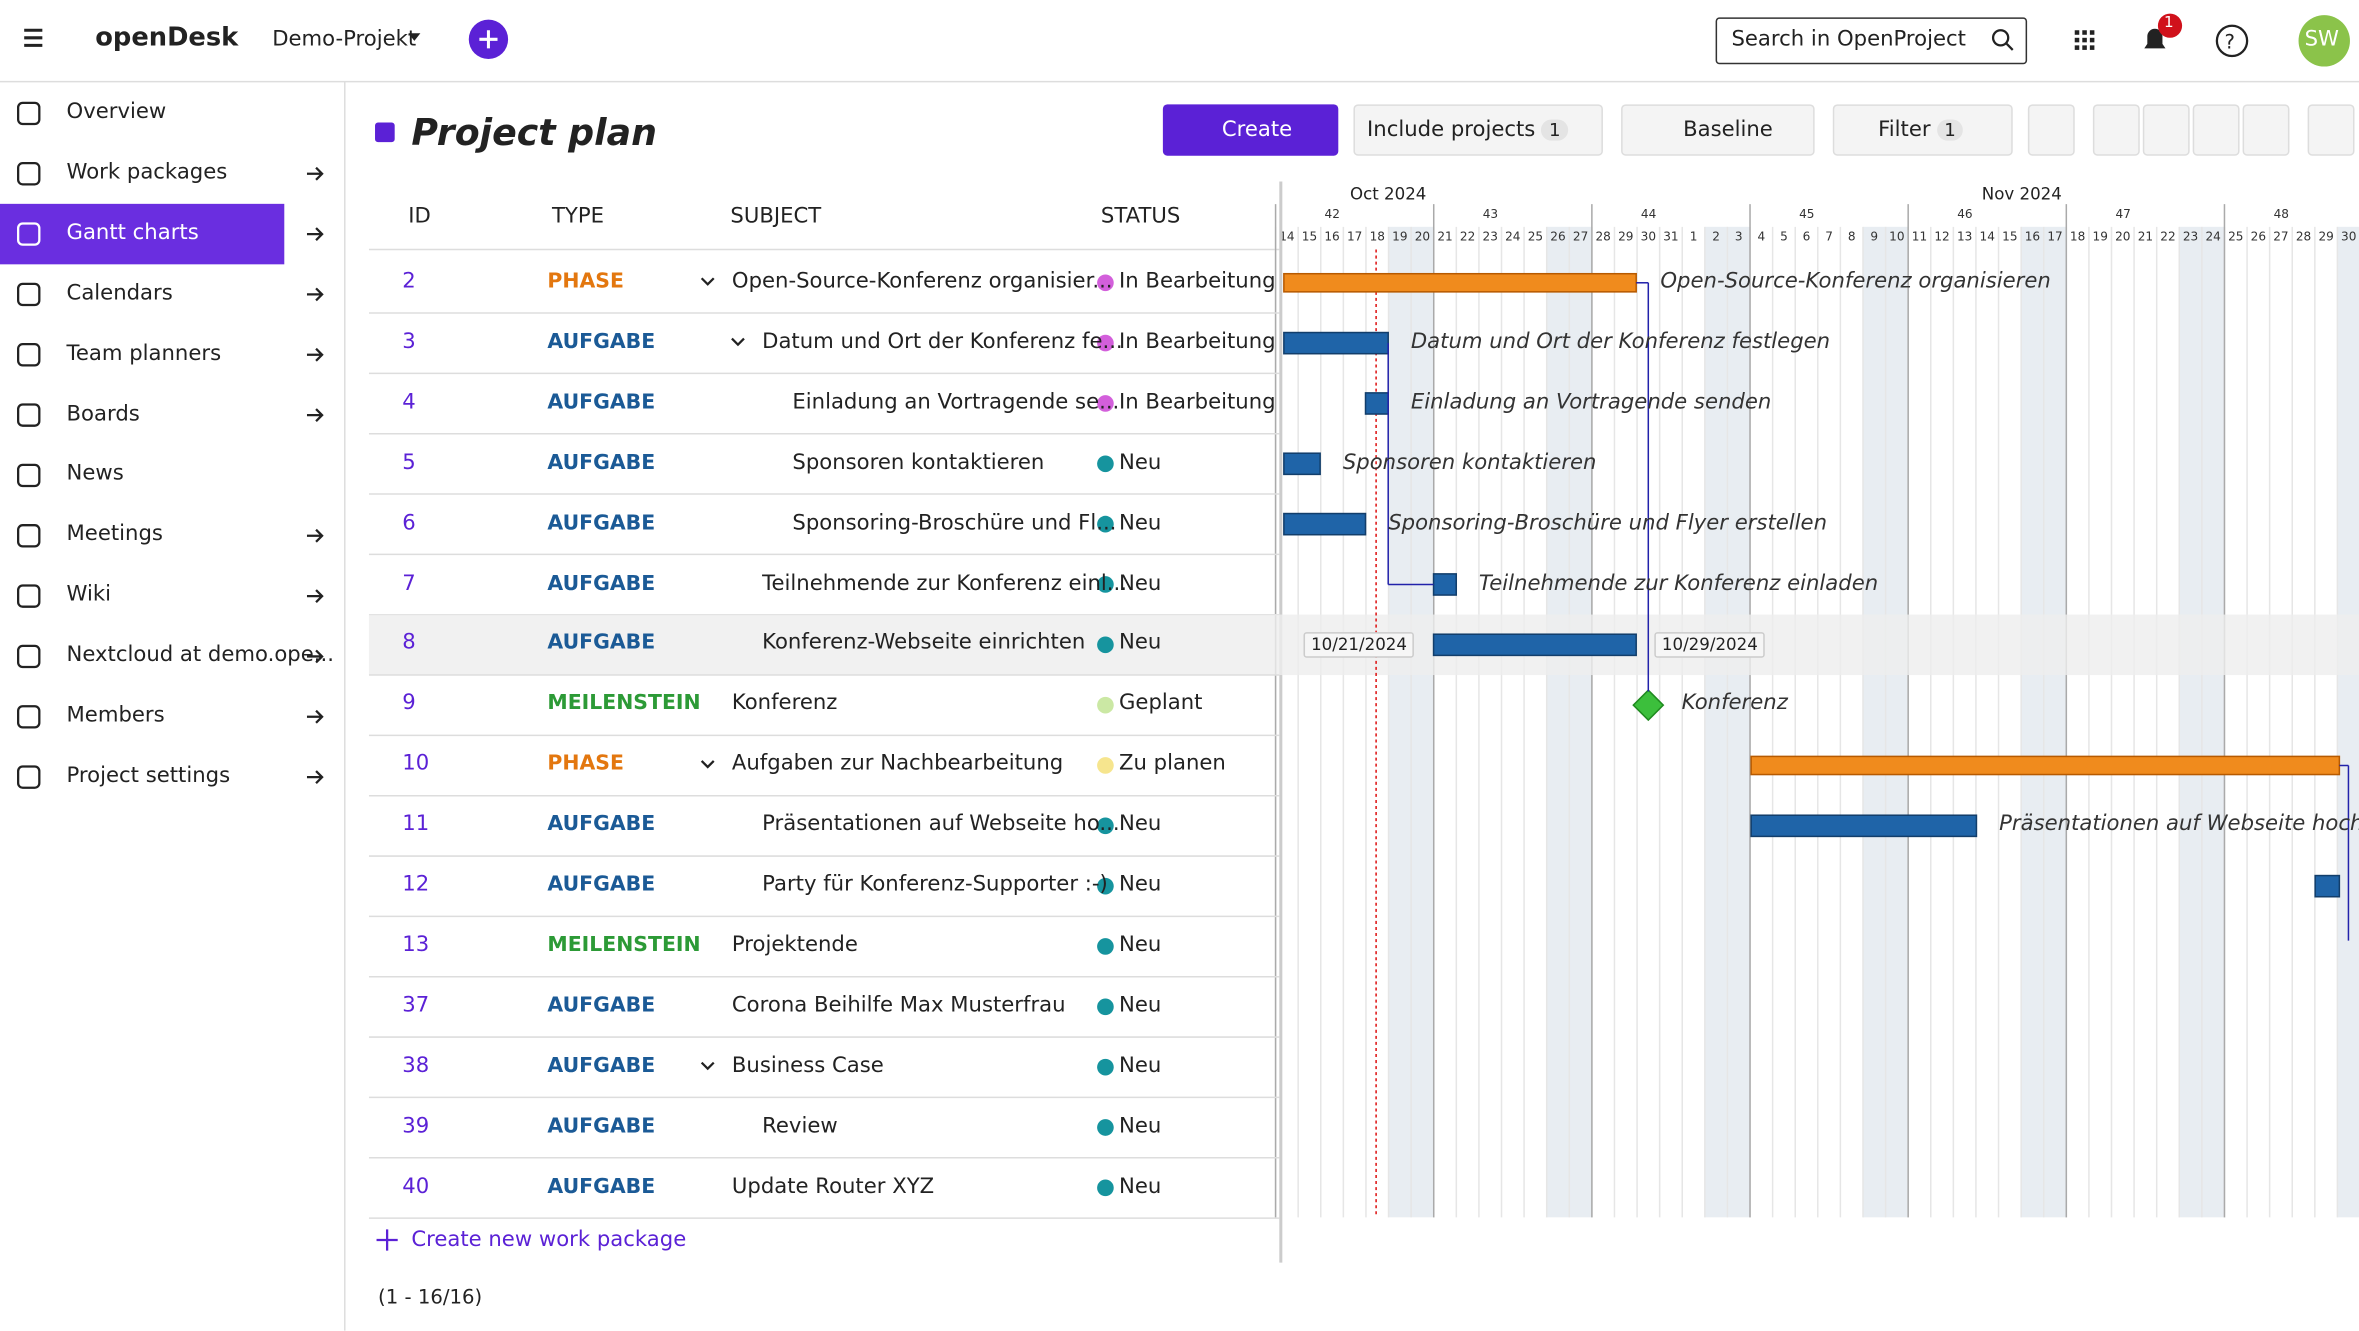 Image resolution: width=2359 pixels, height=1331 pixels. I want to click on date-label: 10/21/2024, so click(1359, 645).